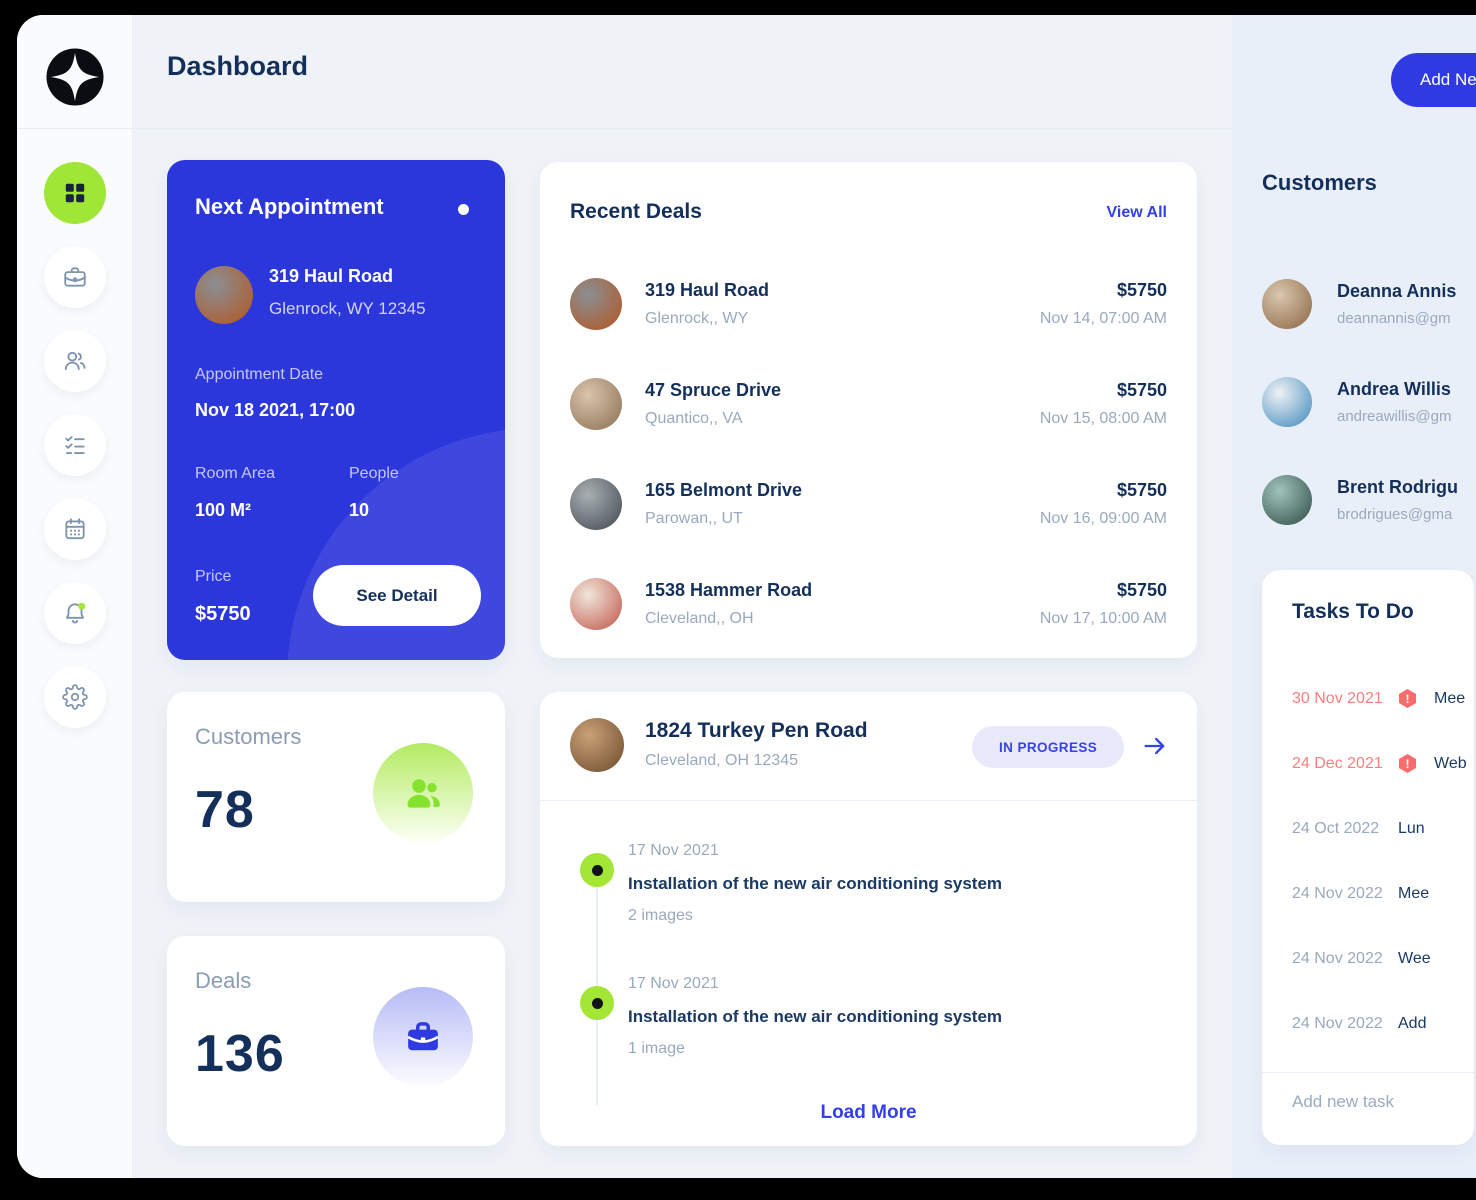  I want to click on customer-list-item: Deanna Annis deannannis@gm, so click(1369, 304).